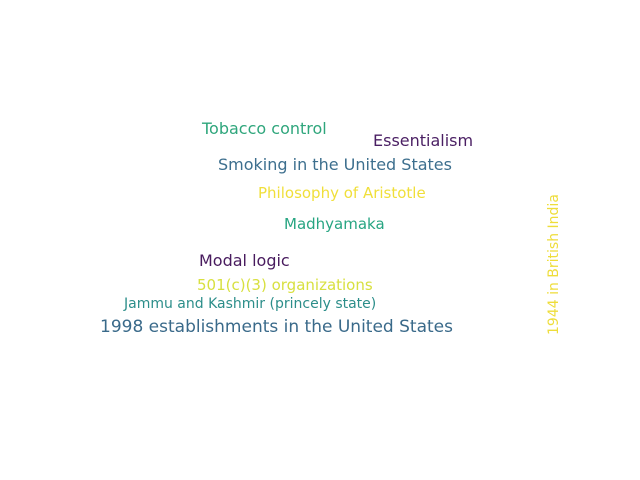  Describe the element at coordinates (264, 128) in the screenshot. I see `word-tobacco-control: Tobacco control` at that location.